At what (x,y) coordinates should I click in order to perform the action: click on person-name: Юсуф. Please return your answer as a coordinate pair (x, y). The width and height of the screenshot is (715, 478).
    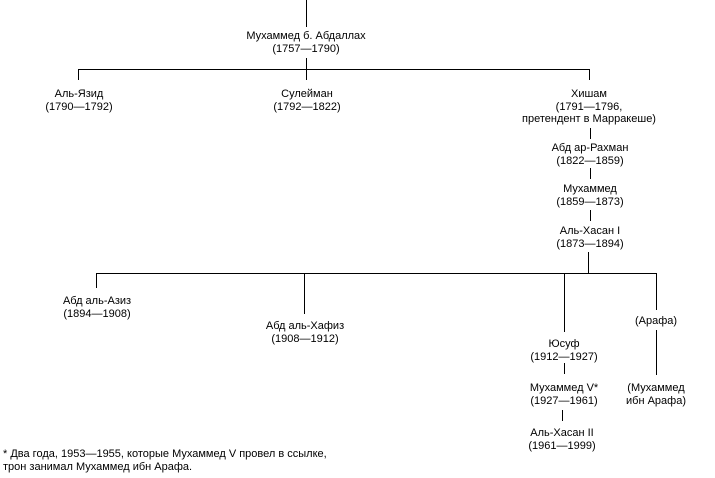
    Looking at the image, I should click on (564, 344).